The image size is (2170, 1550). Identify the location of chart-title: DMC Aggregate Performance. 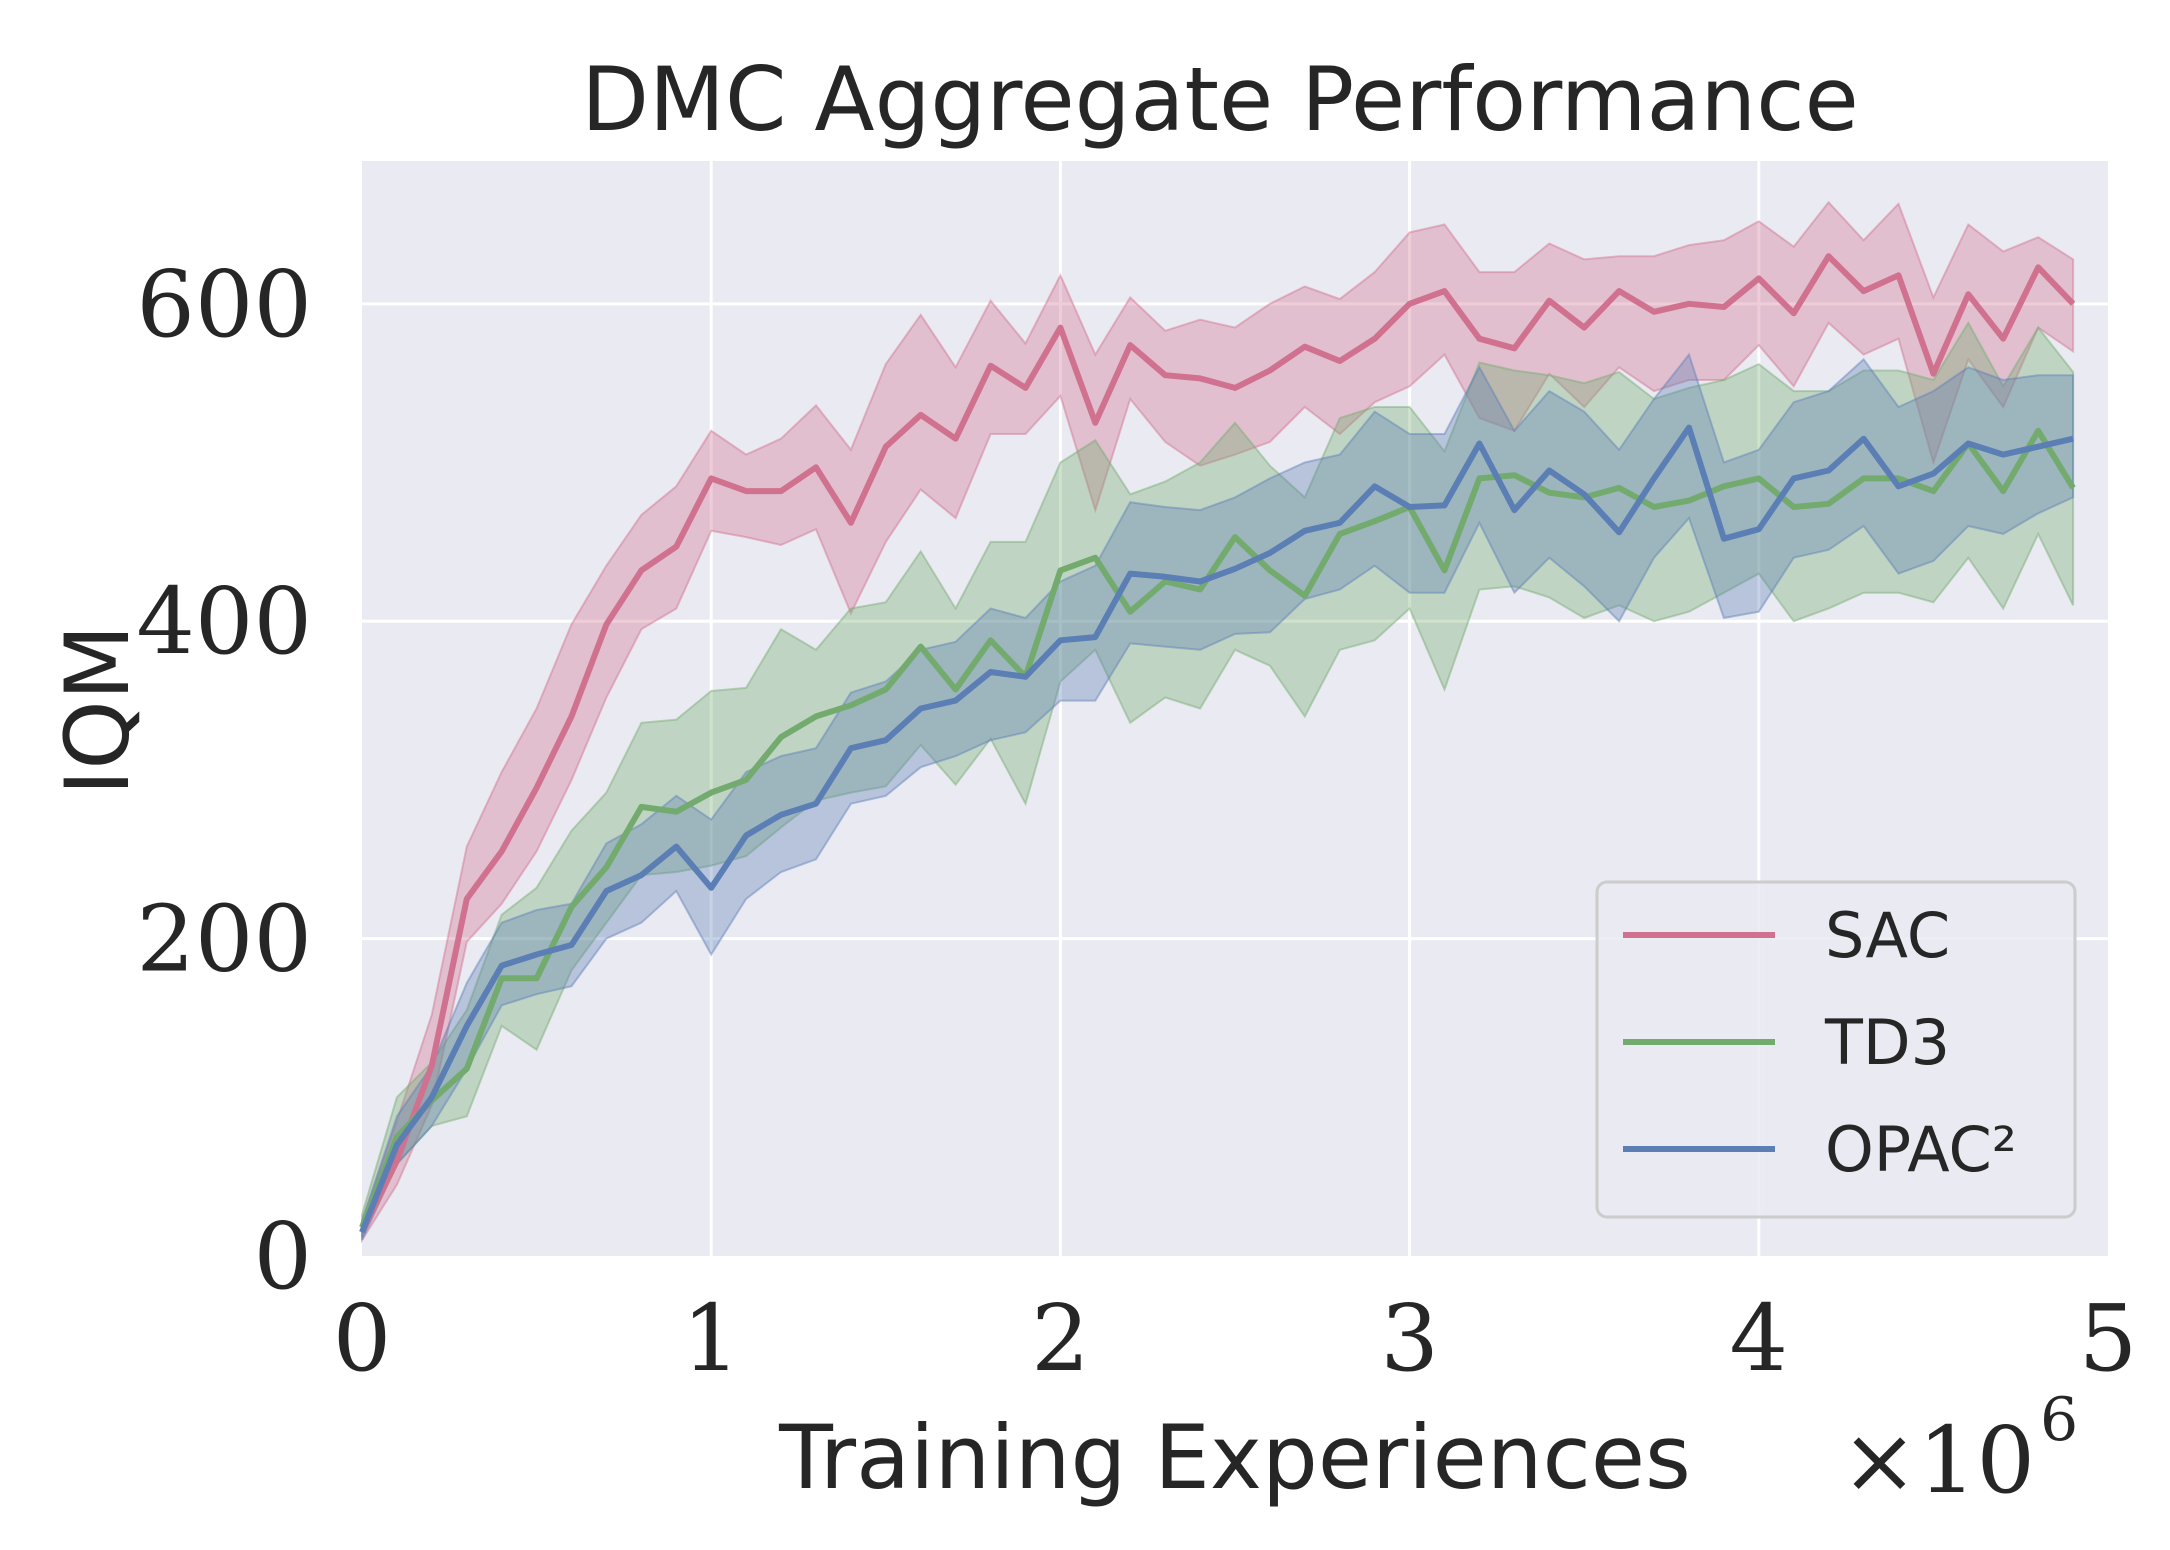
(1219, 99).